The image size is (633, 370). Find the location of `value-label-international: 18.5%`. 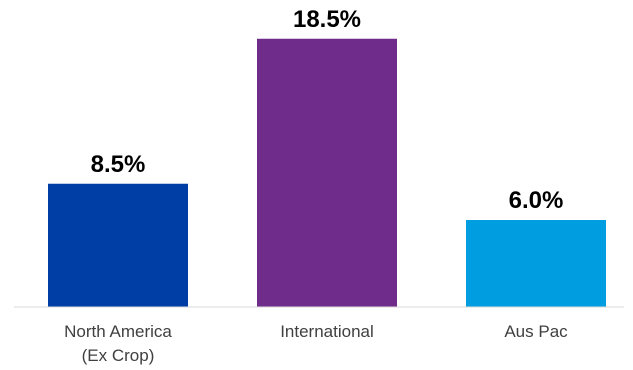

value-label-international: 18.5% is located at coordinates (327, 19).